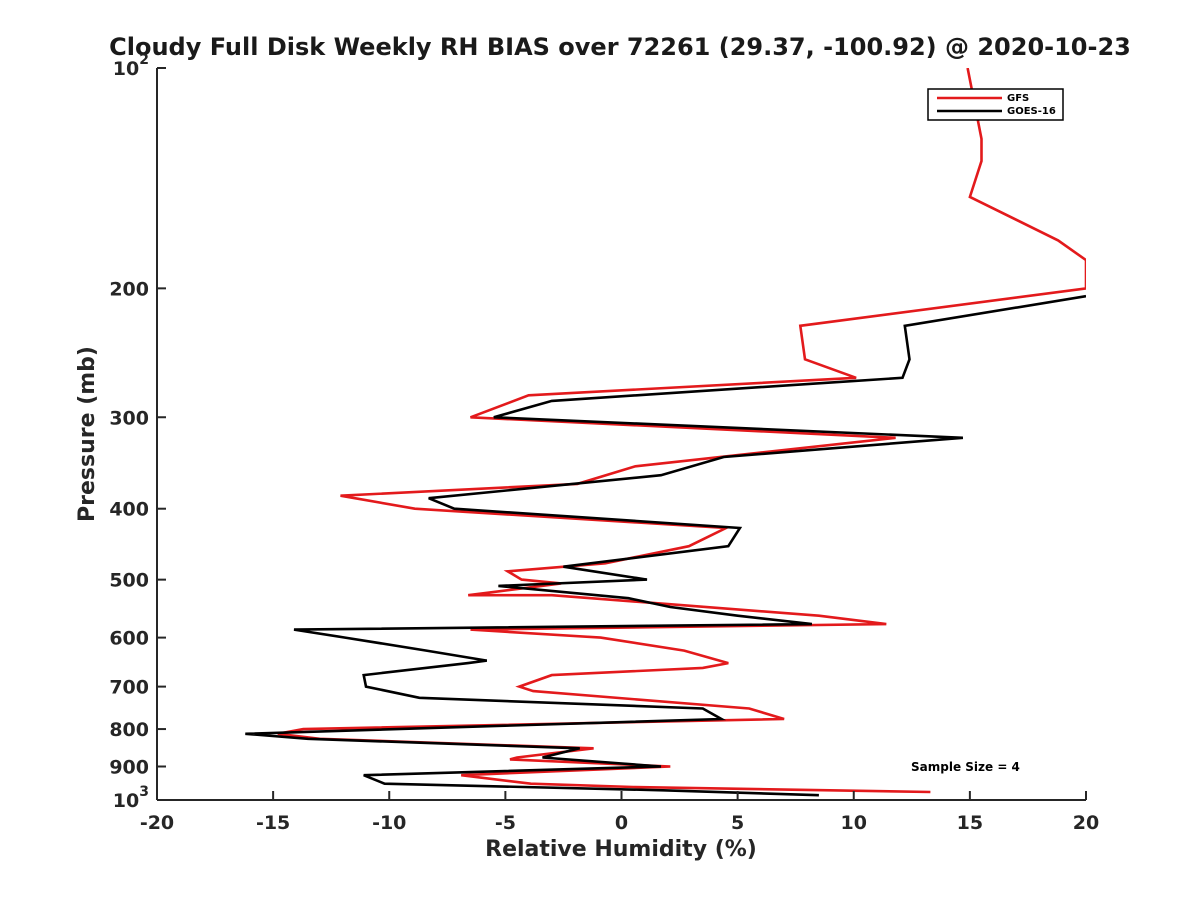 This screenshot has height=900, width=1200. Describe the element at coordinates (129, 688) in the screenshot. I see `y-tick-label: 700` at that location.